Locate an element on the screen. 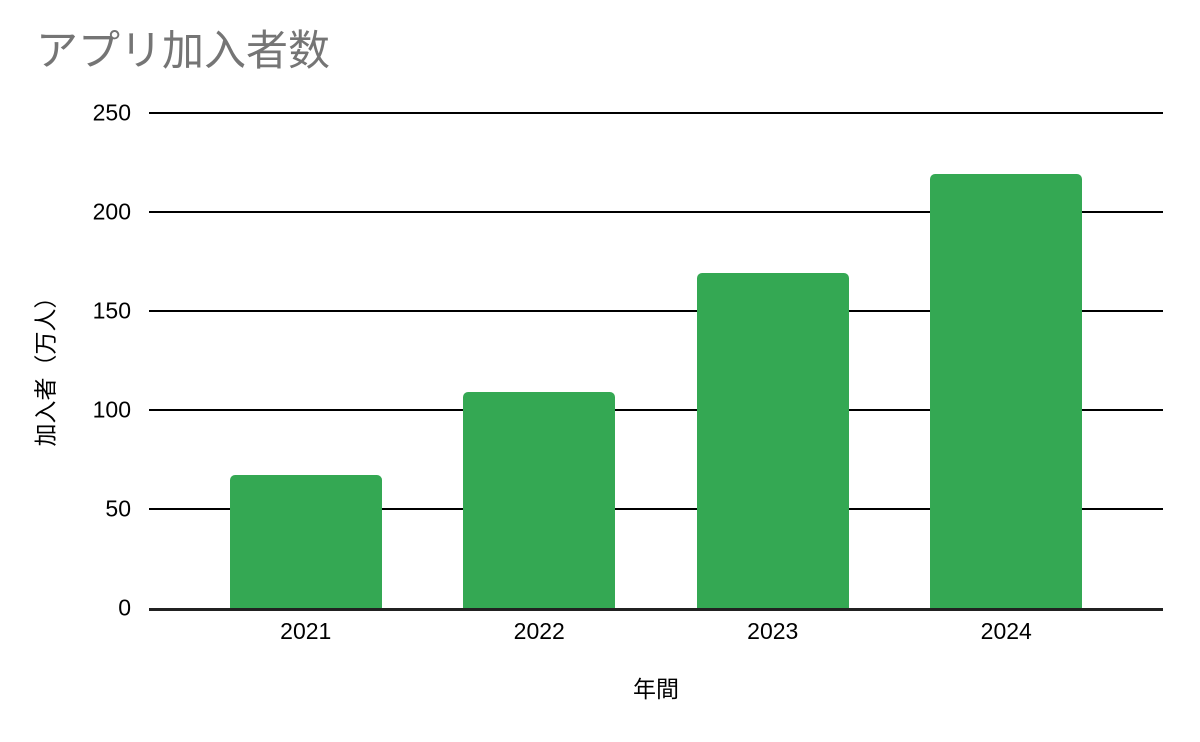 This screenshot has width=1200, height=742. y-tick-label: 200 is located at coordinates (111, 211).